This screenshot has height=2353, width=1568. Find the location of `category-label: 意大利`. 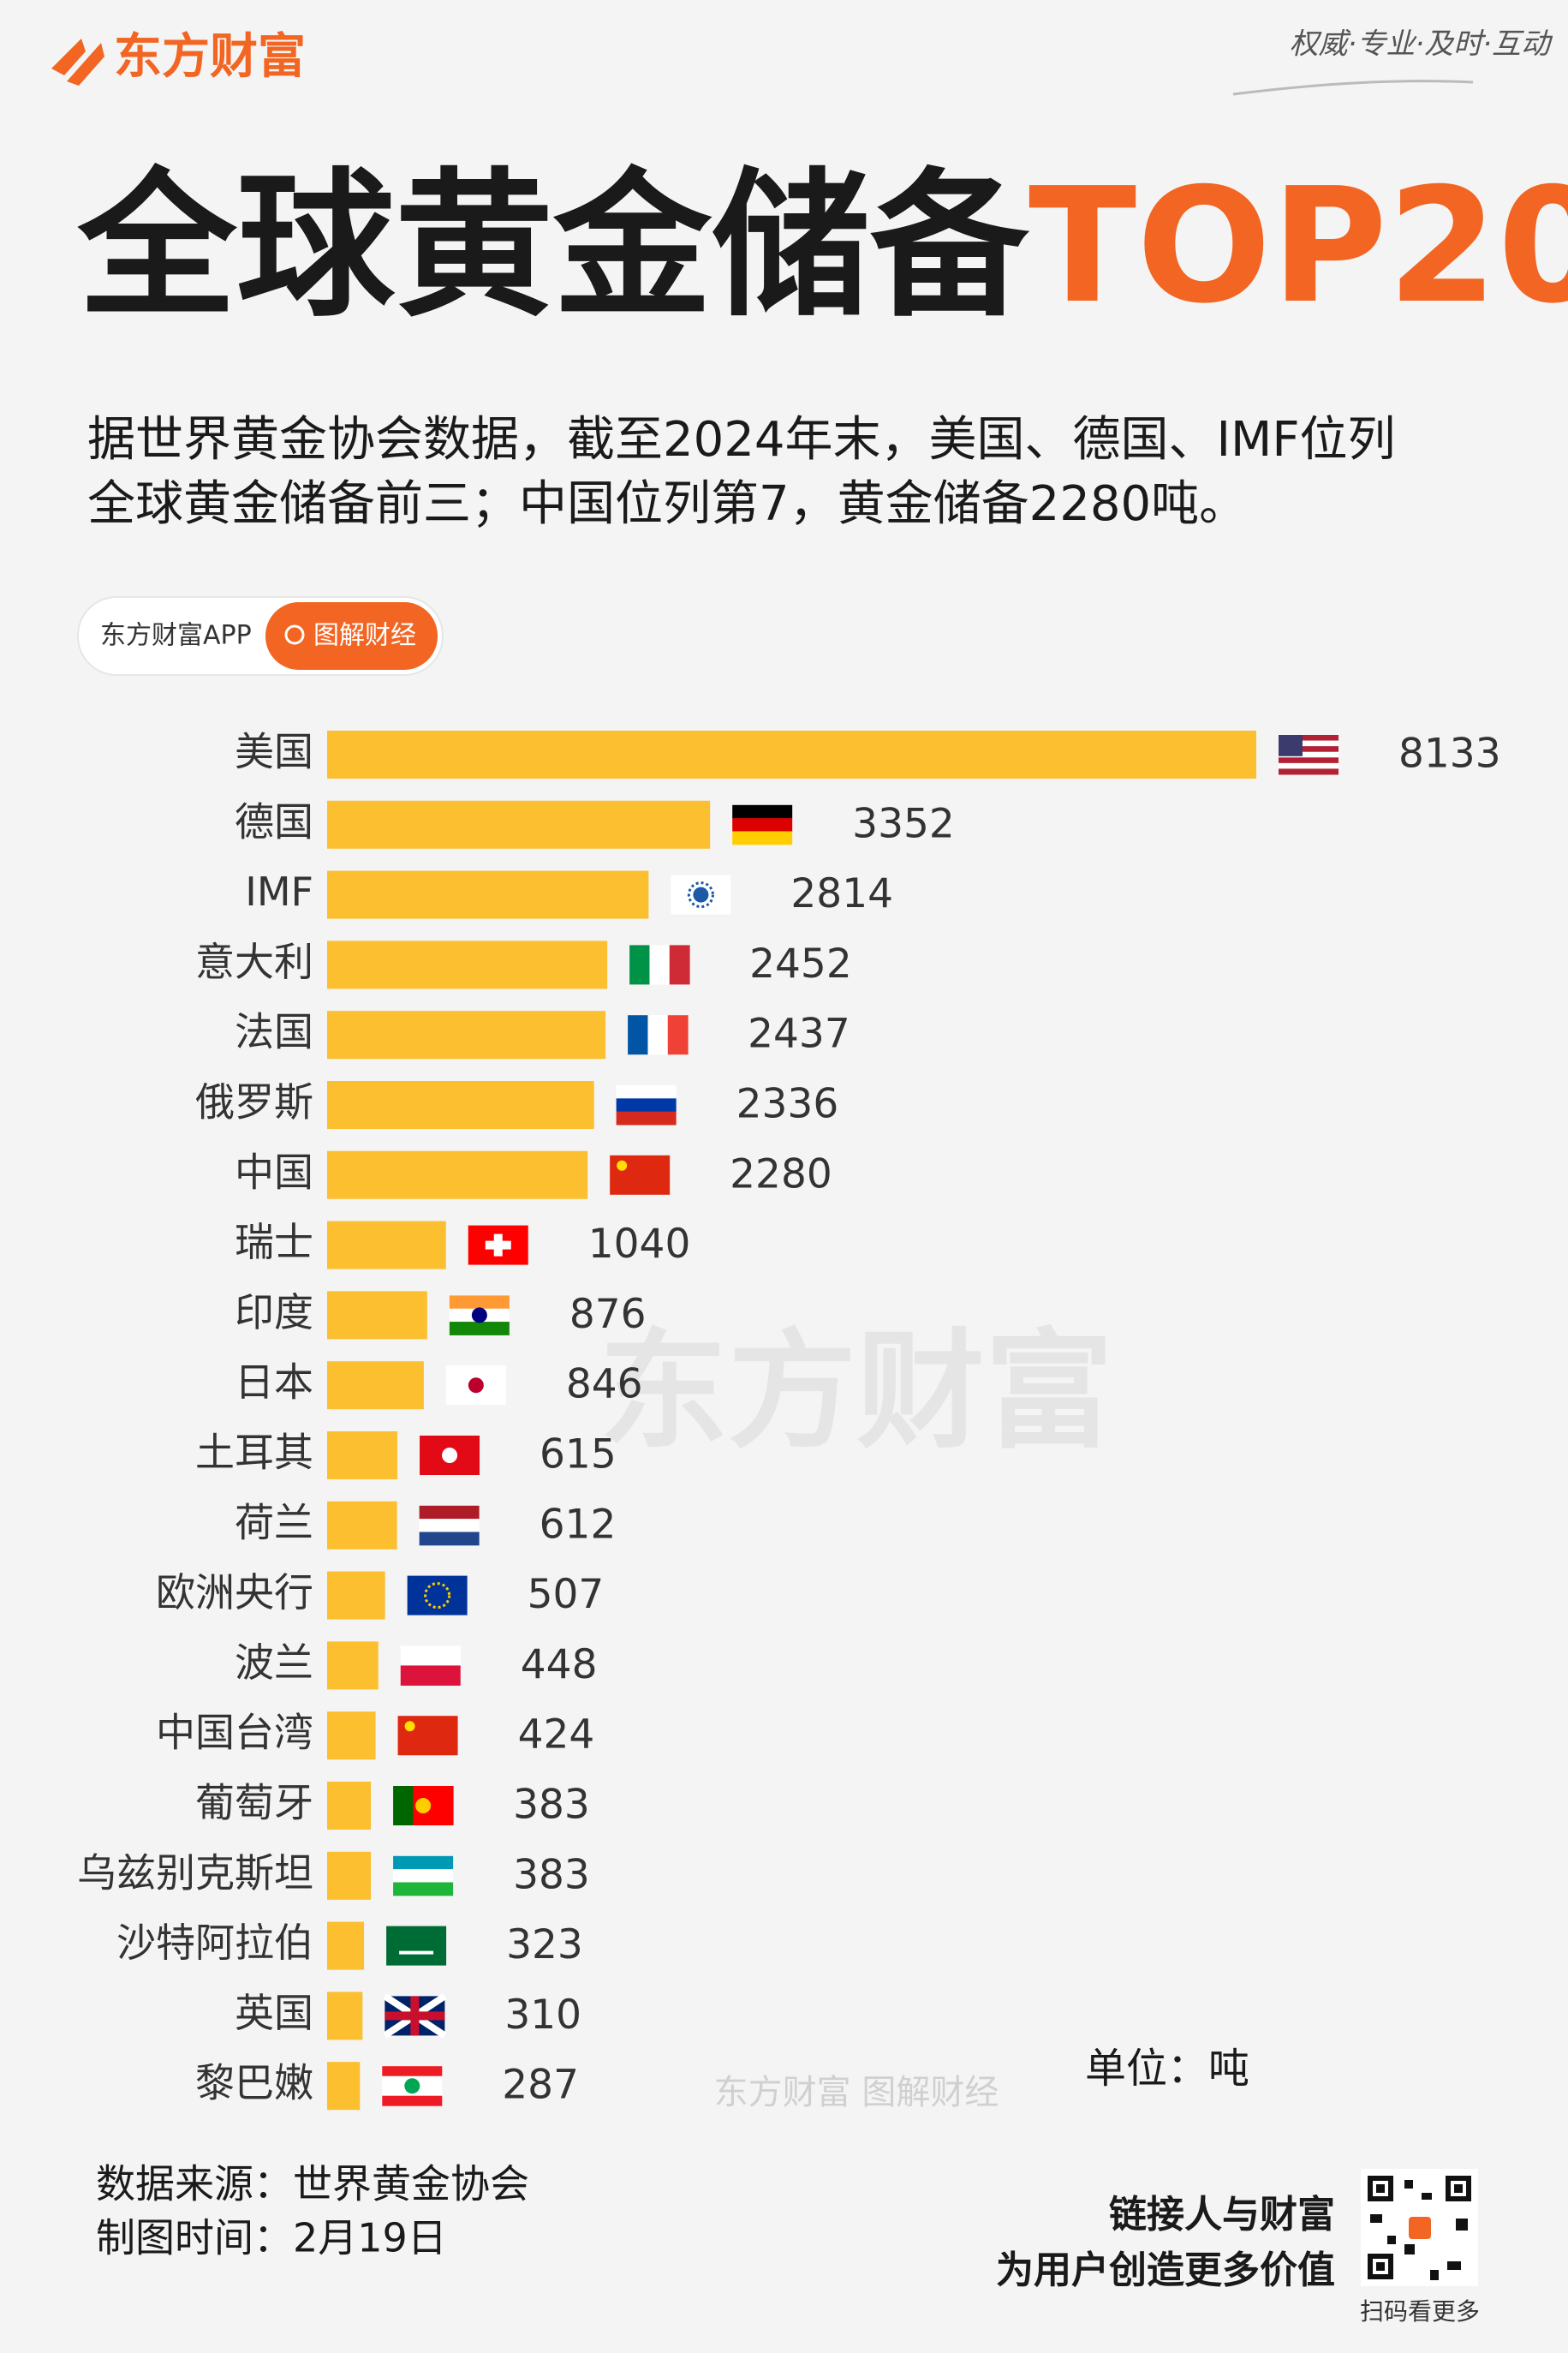

category-label: 意大利 is located at coordinates (254, 962).